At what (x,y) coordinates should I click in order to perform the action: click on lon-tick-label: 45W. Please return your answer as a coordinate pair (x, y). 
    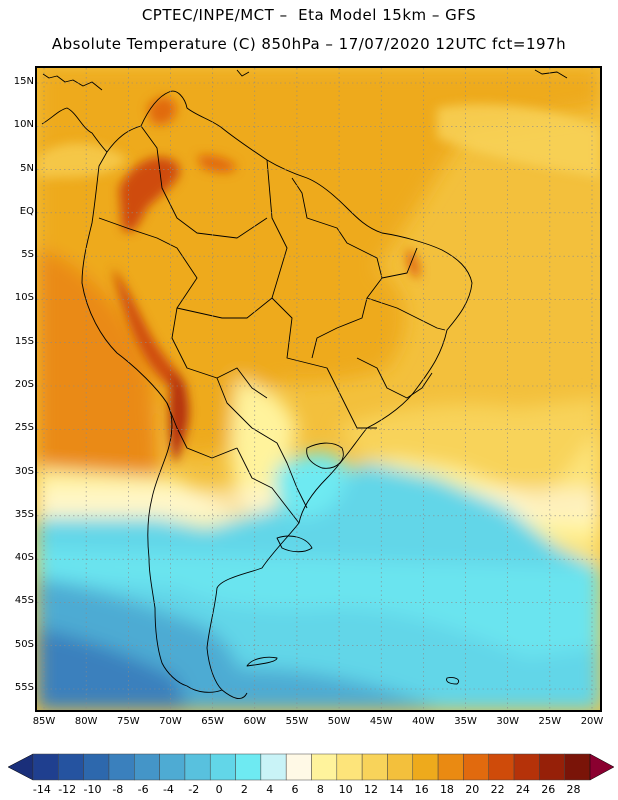
    Looking at the image, I should click on (381, 721).